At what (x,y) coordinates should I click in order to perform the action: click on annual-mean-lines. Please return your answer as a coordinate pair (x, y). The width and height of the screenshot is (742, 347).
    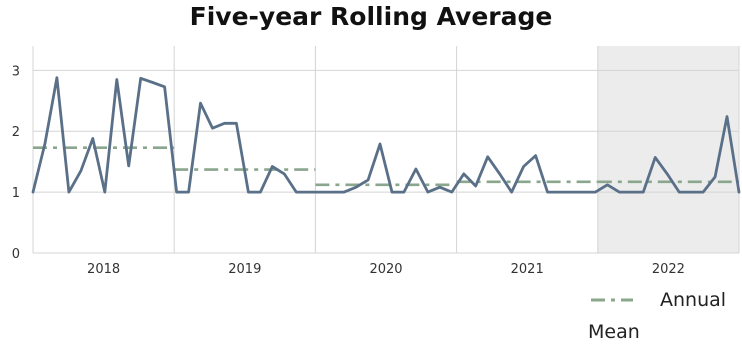
    Looking at the image, I should click on (386, 166).